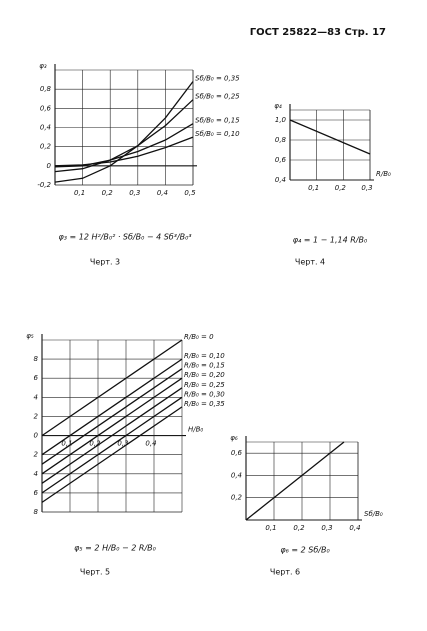 This screenshot has width=427, height=631. Describe the element at coordinates (318, 32) in the screenshot. I see `page-header: ГОСТ 25822—83 Стр. 17` at that location.